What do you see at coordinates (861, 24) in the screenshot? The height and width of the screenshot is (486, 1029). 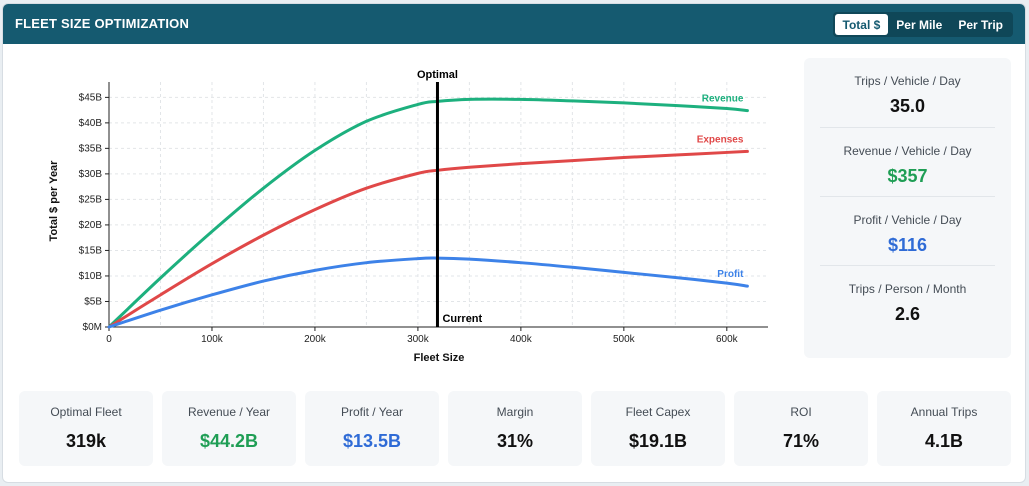 I see `toggle-total-button: Total $` at bounding box center [861, 24].